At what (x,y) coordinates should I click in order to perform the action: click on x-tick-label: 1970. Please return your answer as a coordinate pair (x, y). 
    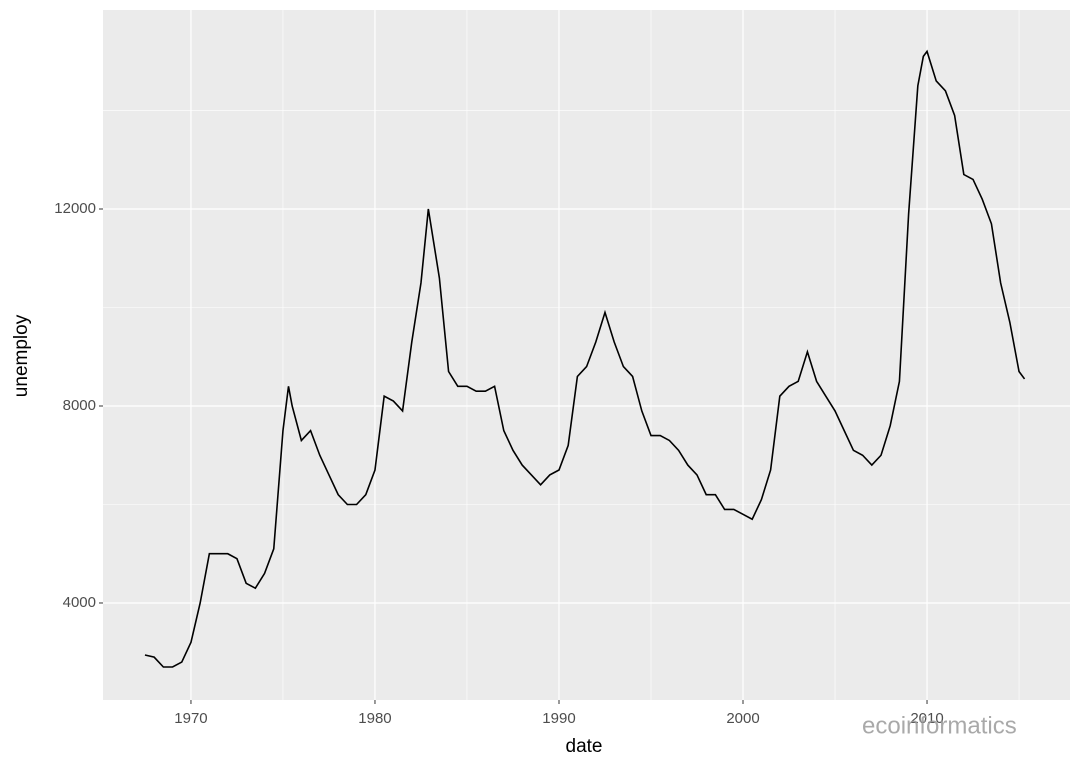
    Looking at the image, I should click on (190, 718).